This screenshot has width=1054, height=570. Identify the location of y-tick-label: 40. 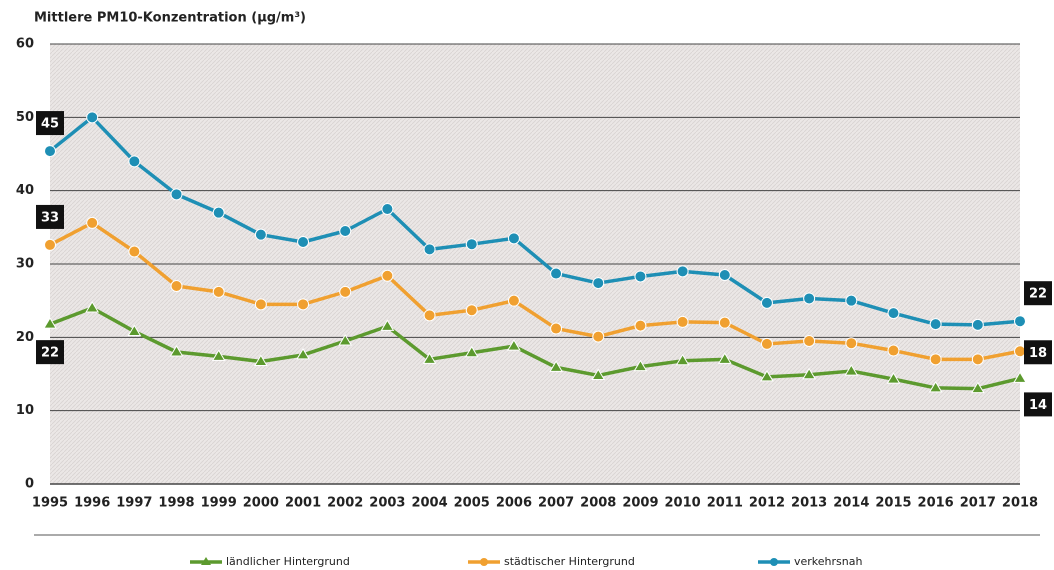
(25, 190).